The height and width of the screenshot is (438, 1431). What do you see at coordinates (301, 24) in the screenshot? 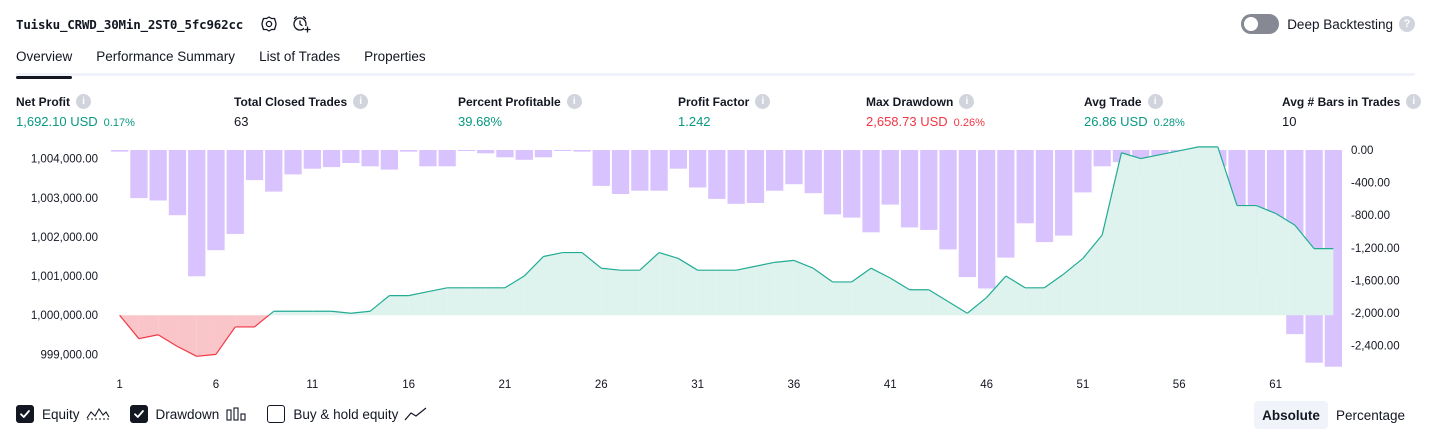
I see `add-alert-icon` at bounding box center [301, 24].